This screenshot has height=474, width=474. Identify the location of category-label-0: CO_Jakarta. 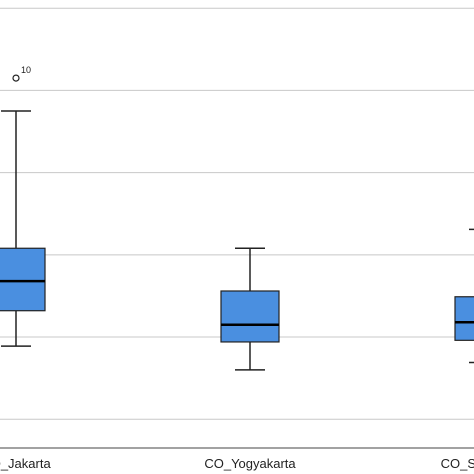
(25, 463).